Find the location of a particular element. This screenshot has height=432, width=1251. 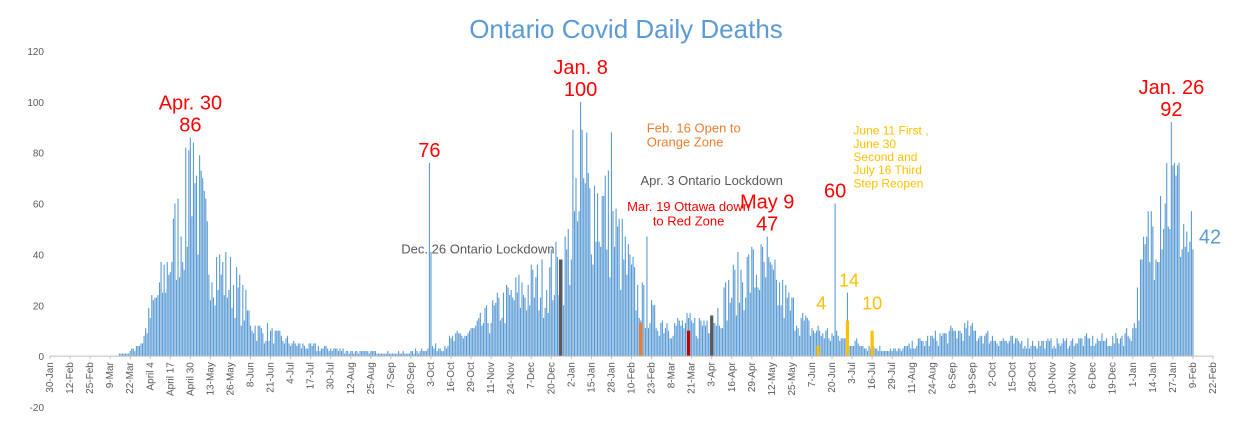

y-tick-label: 0 is located at coordinates (41, 357).